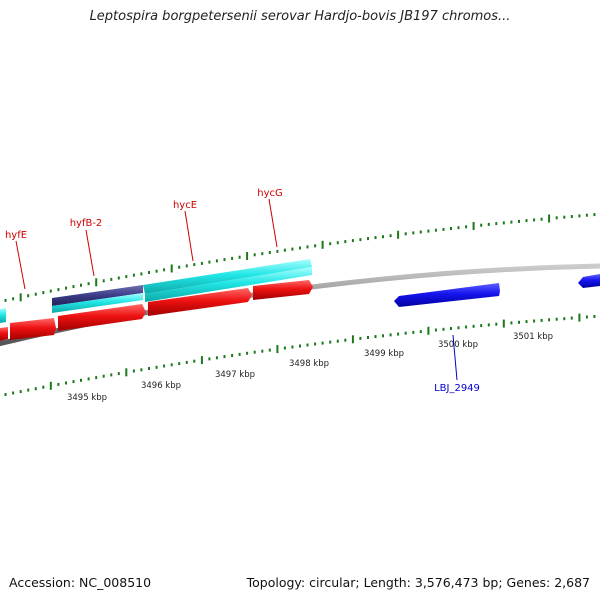 This screenshot has height=600, width=600. I want to click on ruler-label: 3498 kbp, so click(309, 364).